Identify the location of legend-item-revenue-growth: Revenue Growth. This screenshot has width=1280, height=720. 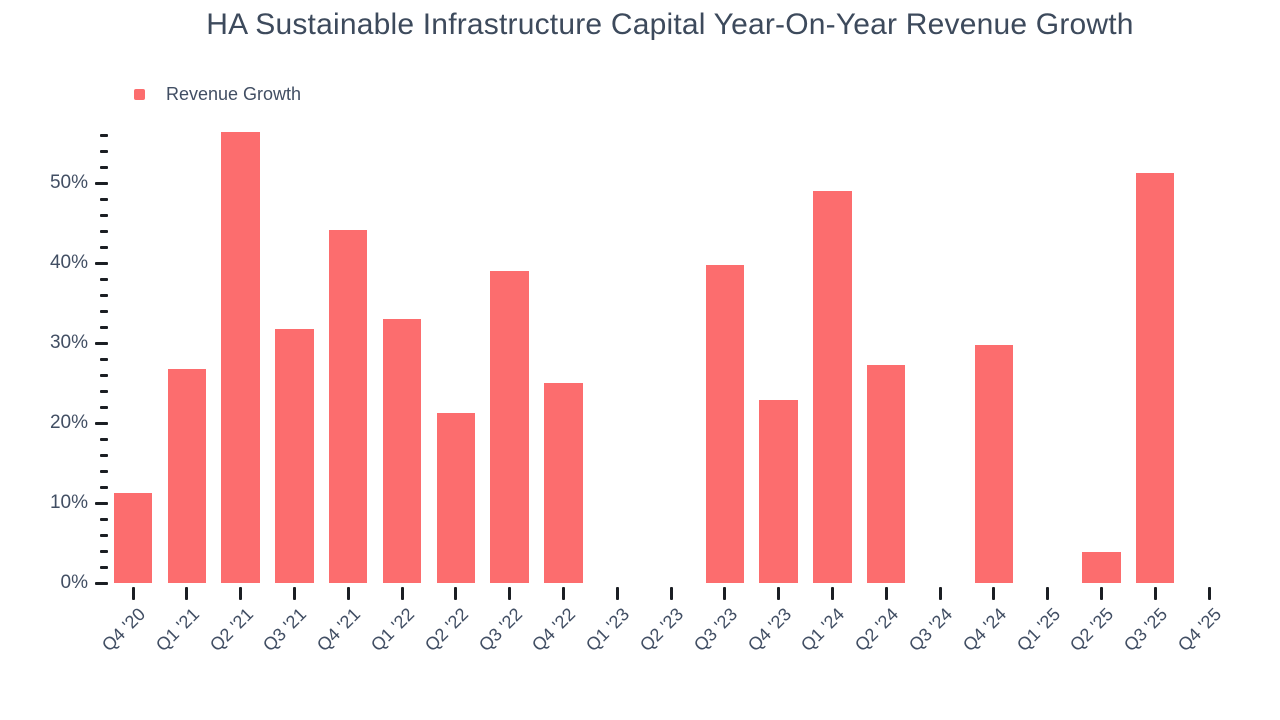
(217, 94).